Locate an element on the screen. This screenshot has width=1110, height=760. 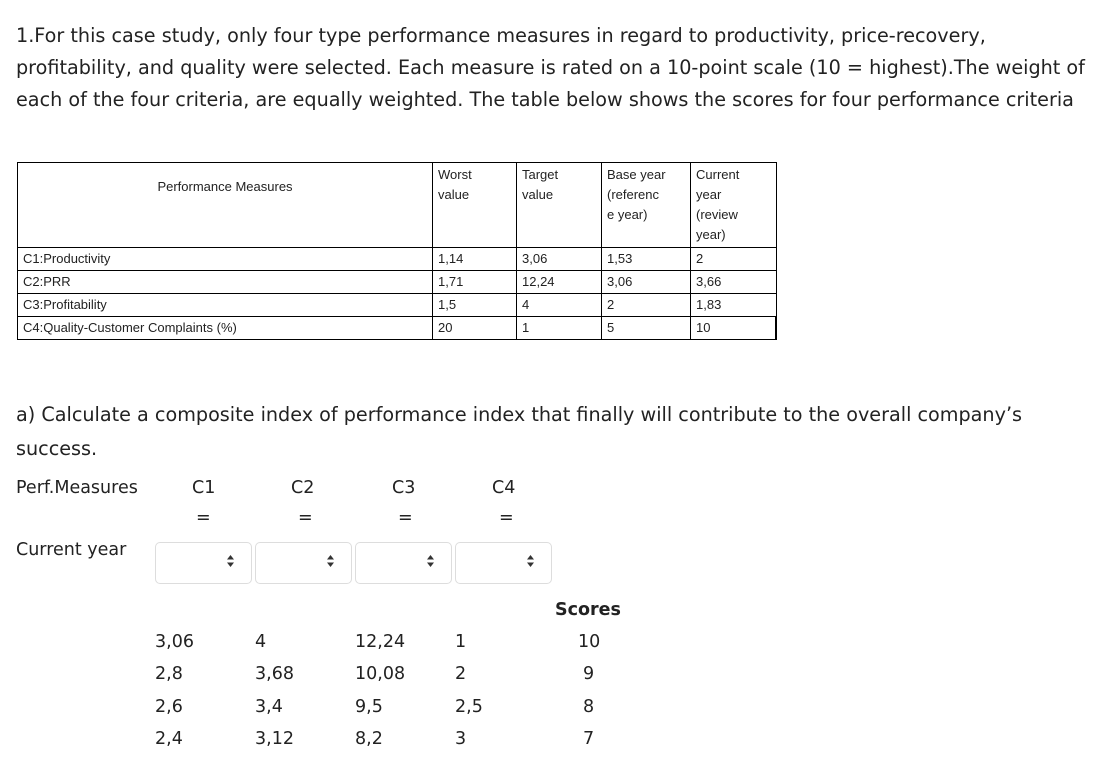
row-base: 1,53 is located at coordinates (646, 259).